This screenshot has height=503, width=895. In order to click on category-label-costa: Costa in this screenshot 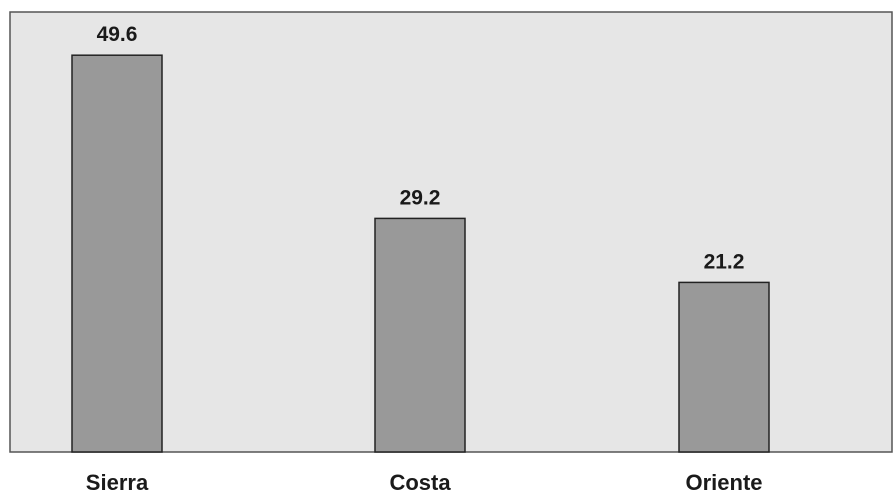, I will do `click(420, 482)`.